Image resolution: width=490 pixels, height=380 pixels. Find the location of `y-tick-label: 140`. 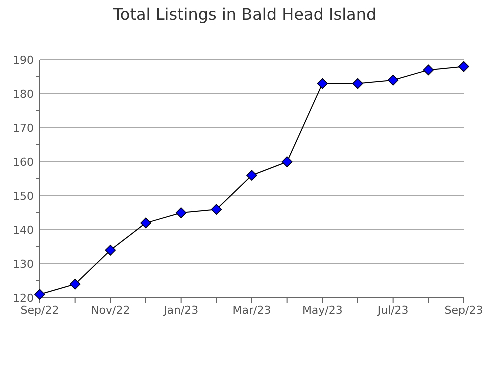

y-tick-label: 140 is located at coordinates (23, 230).